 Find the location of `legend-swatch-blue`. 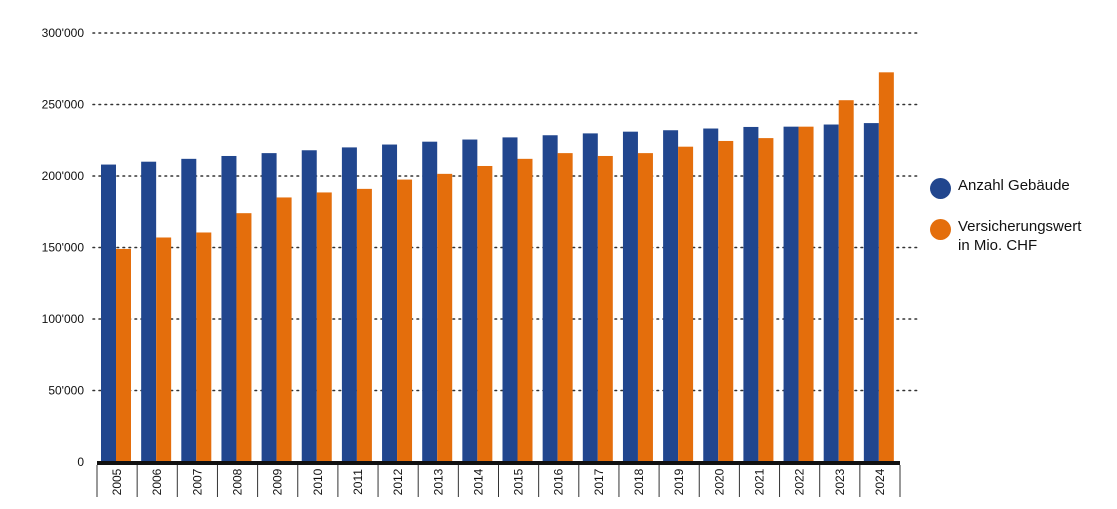

legend-swatch-blue is located at coordinates (940, 188).